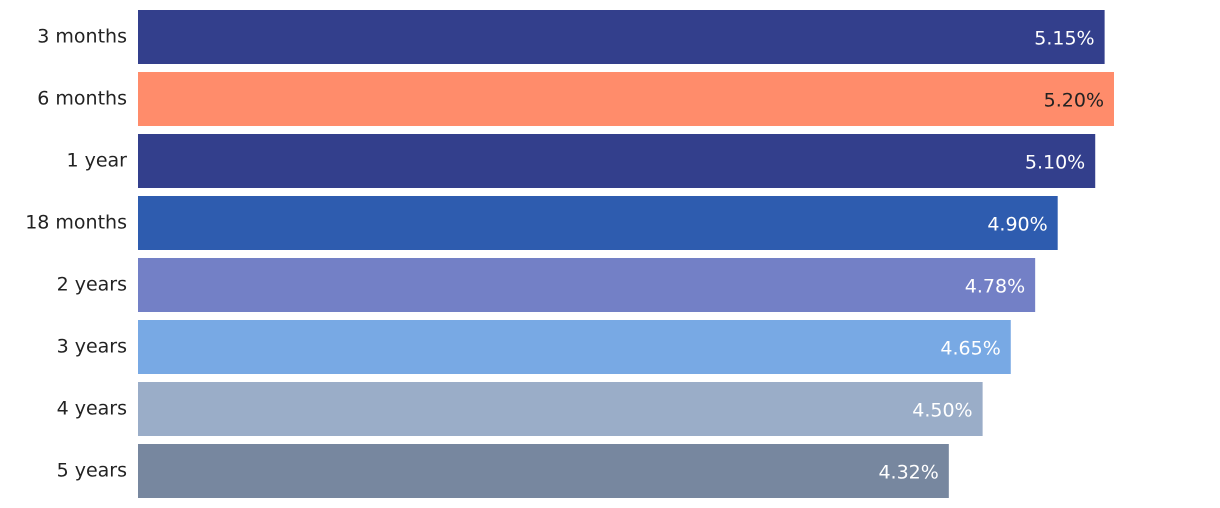  What do you see at coordinates (96, 161) in the screenshot?
I see `category-label: 1 year` at bounding box center [96, 161].